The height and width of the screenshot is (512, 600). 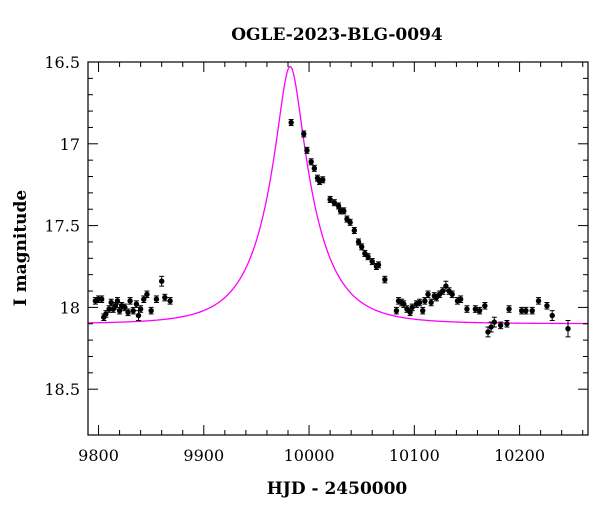 What do you see at coordinates (70, 144) in the screenshot?
I see `y-tick-label: 17` at bounding box center [70, 144].